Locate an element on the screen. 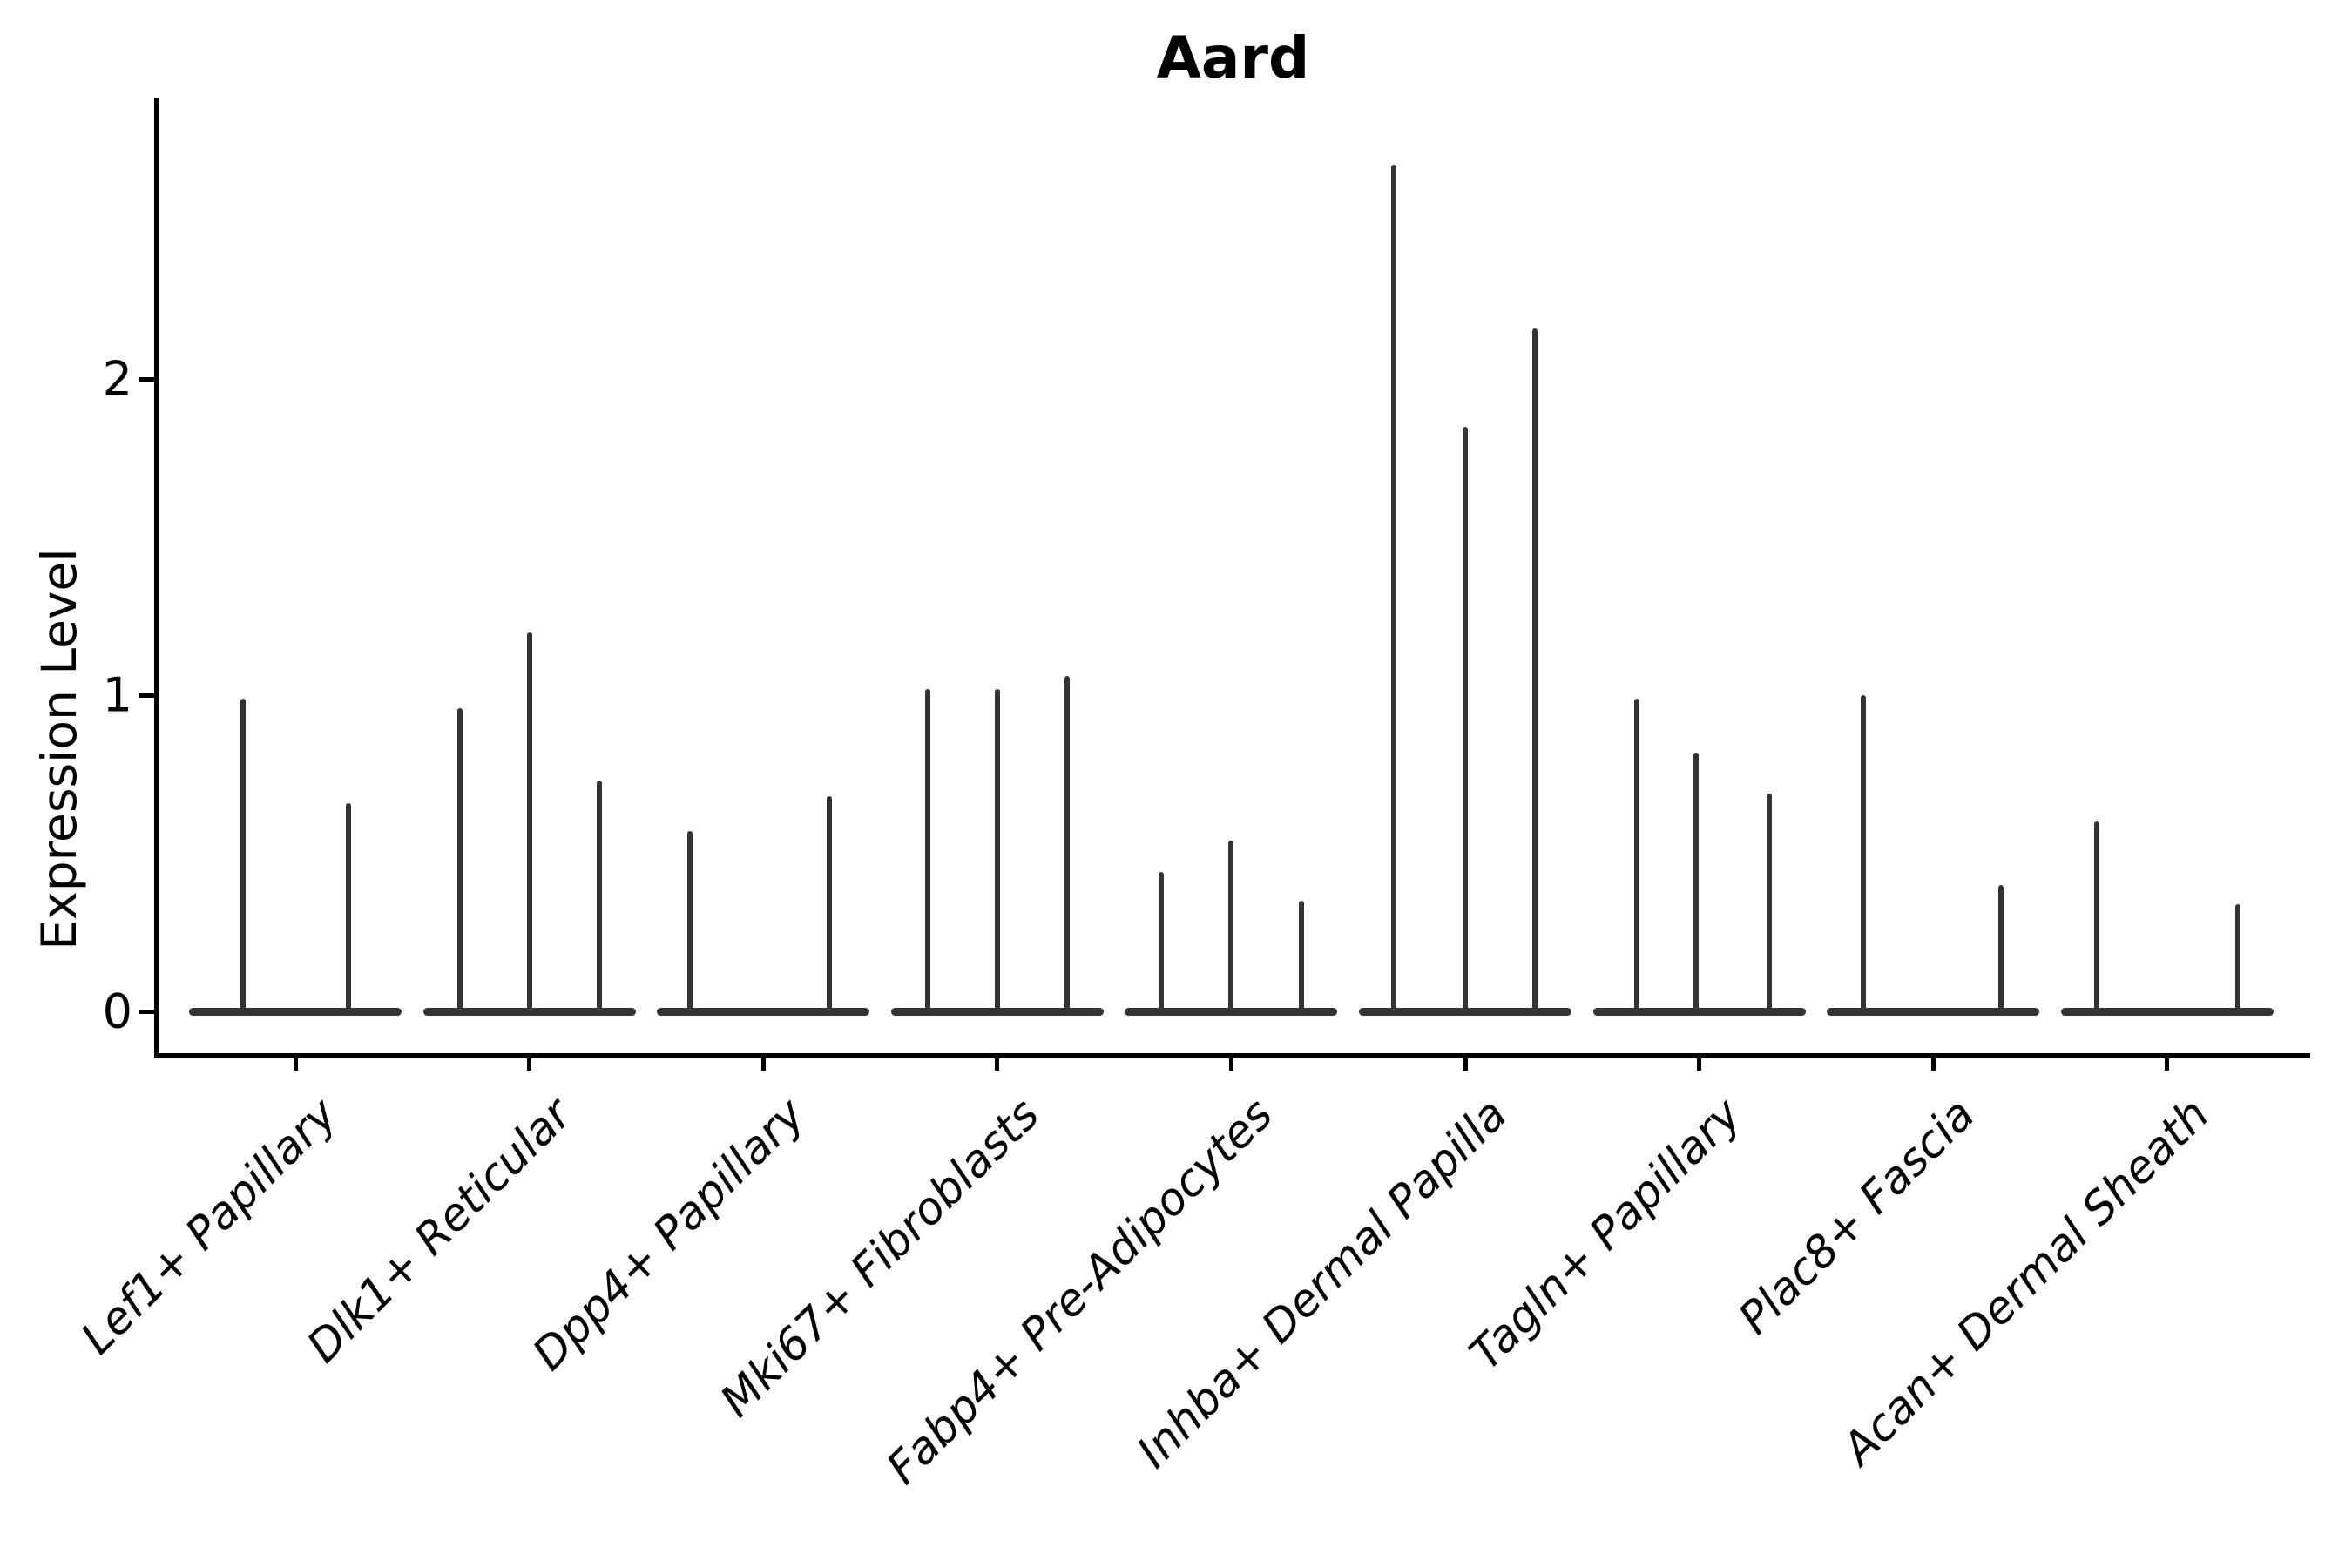  y-tick-label: 1 is located at coordinates (117, 695).